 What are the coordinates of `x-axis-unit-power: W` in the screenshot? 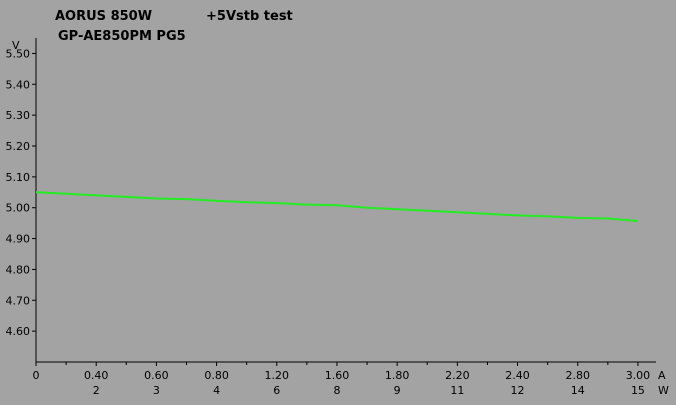 It's located at (663, 390).